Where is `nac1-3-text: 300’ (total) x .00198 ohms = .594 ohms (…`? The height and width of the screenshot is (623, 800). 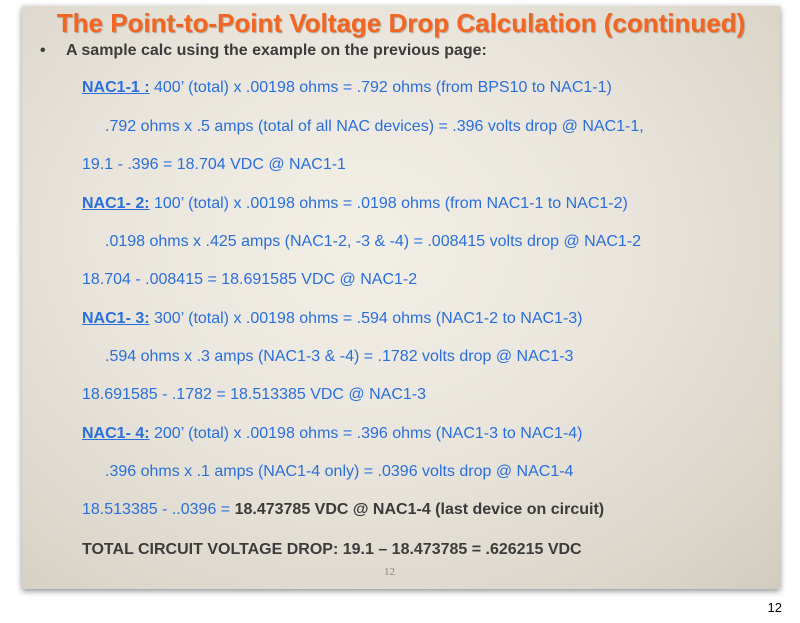
nac1-3-text: 300’ (total) x .00198 ohms = .594 ohms (… is located at coordinates (366, 318).